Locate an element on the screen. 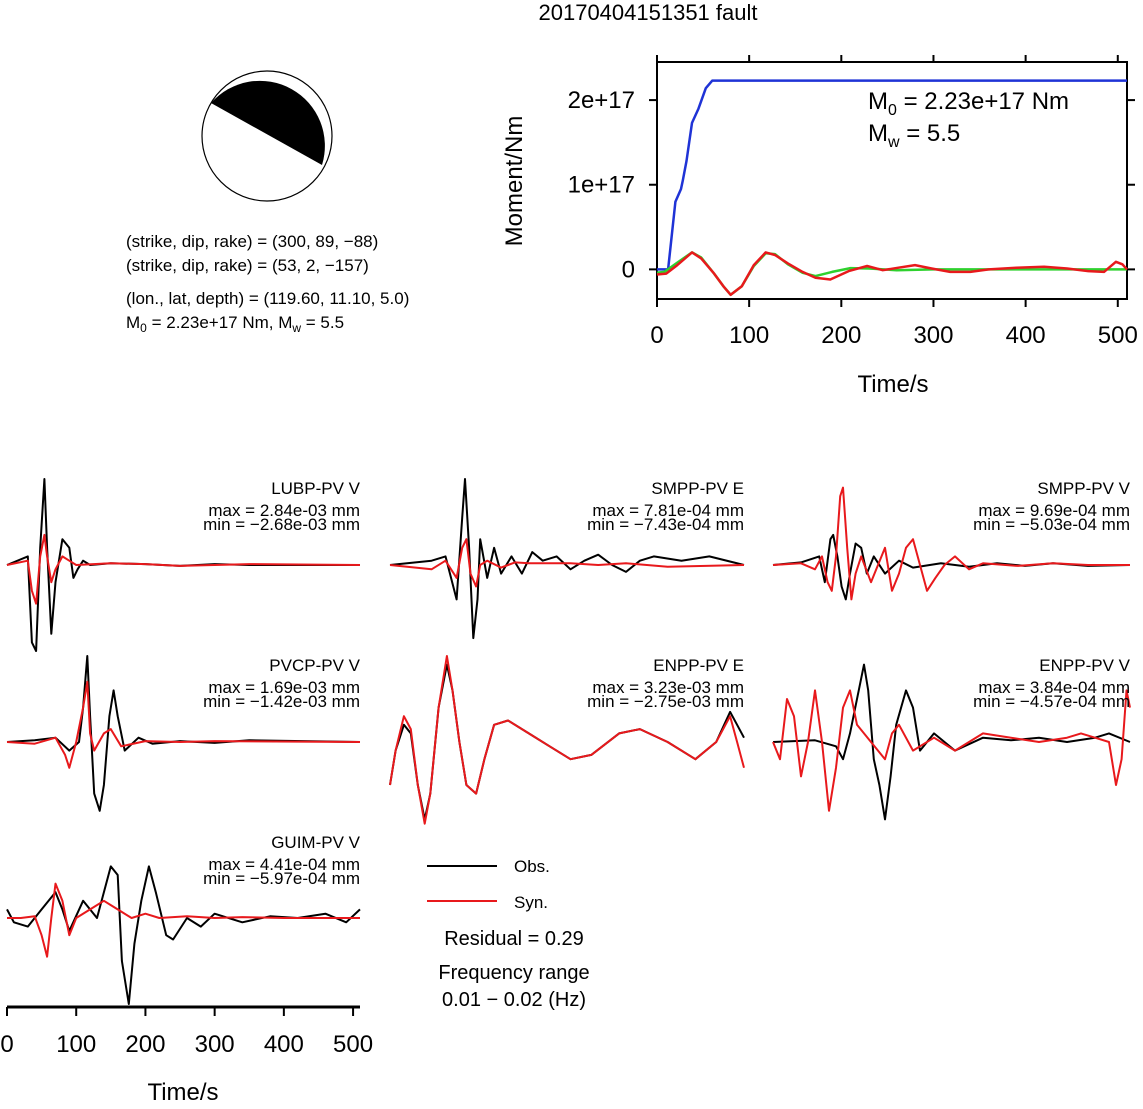 The width and height of the screenshot is (1143, 1109). waveform-axis-ticks: 0 100 200 300 400 500 is located at coordinates (186, 1032).